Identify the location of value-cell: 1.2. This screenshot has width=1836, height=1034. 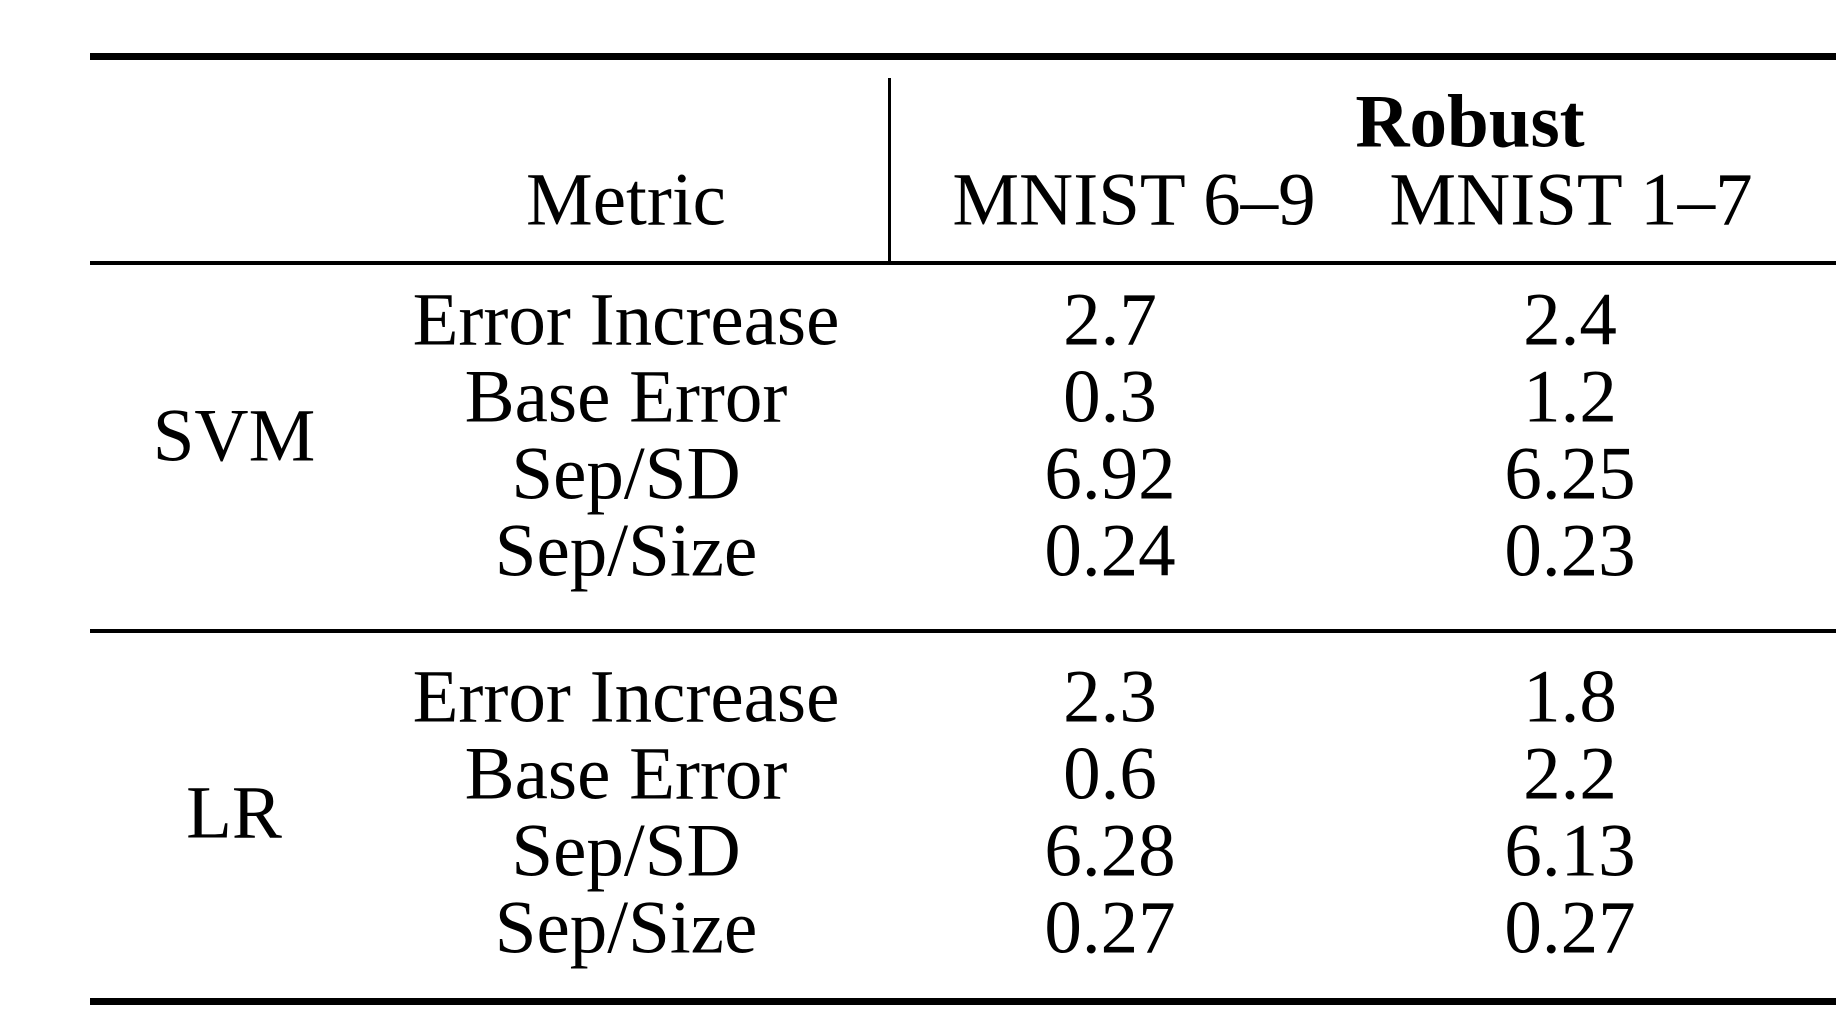
(1570, 397).